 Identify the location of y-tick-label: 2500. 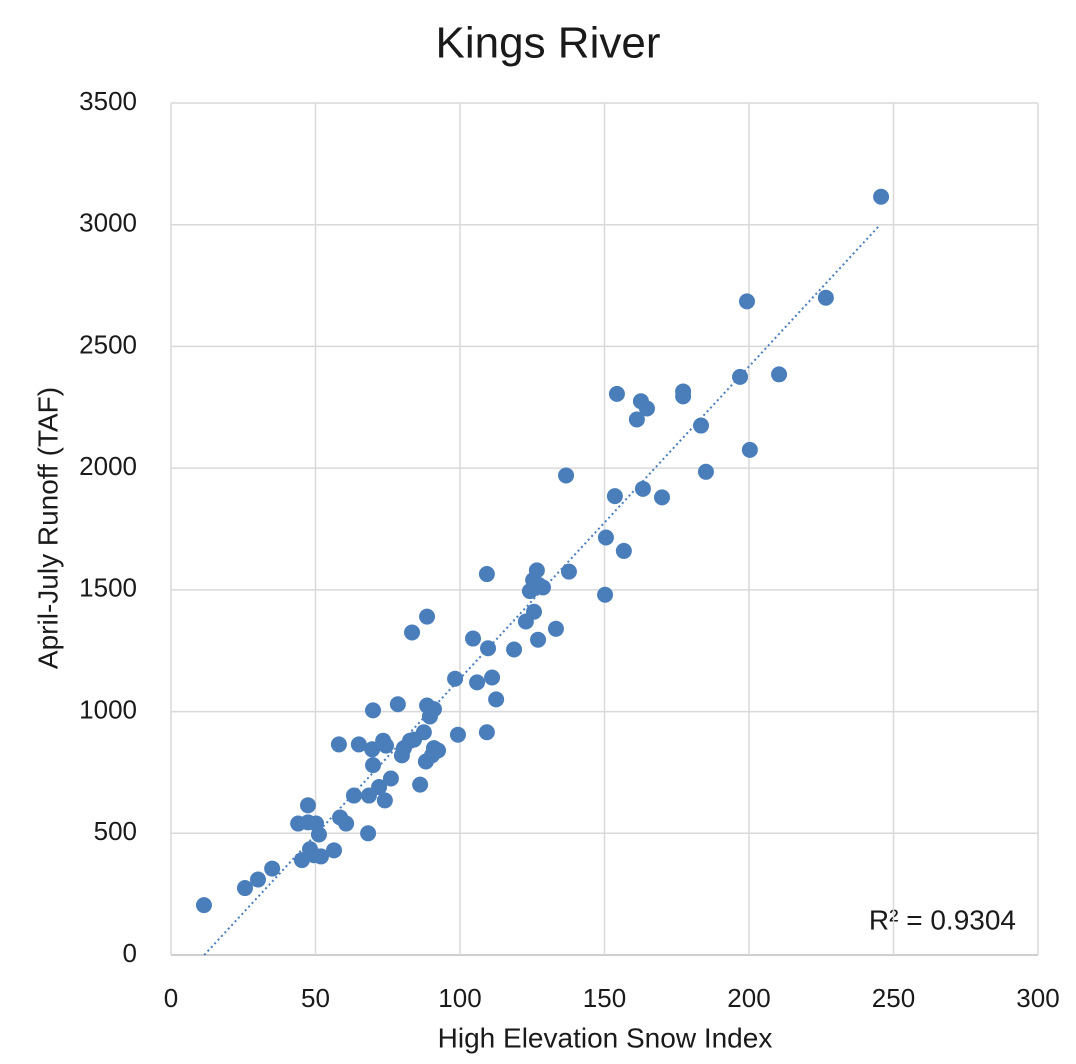
(108, 344).